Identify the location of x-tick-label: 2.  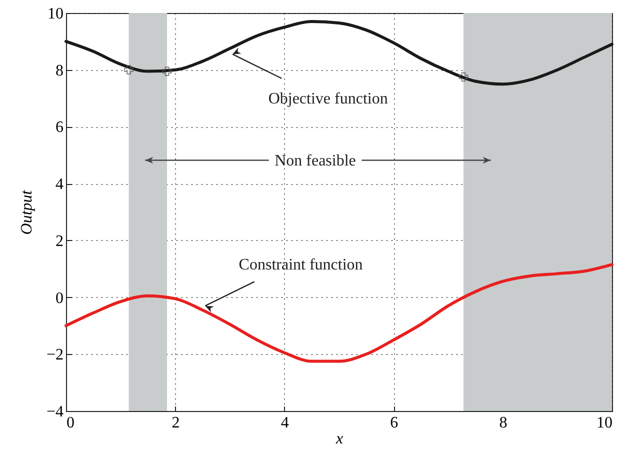
(176, 423).